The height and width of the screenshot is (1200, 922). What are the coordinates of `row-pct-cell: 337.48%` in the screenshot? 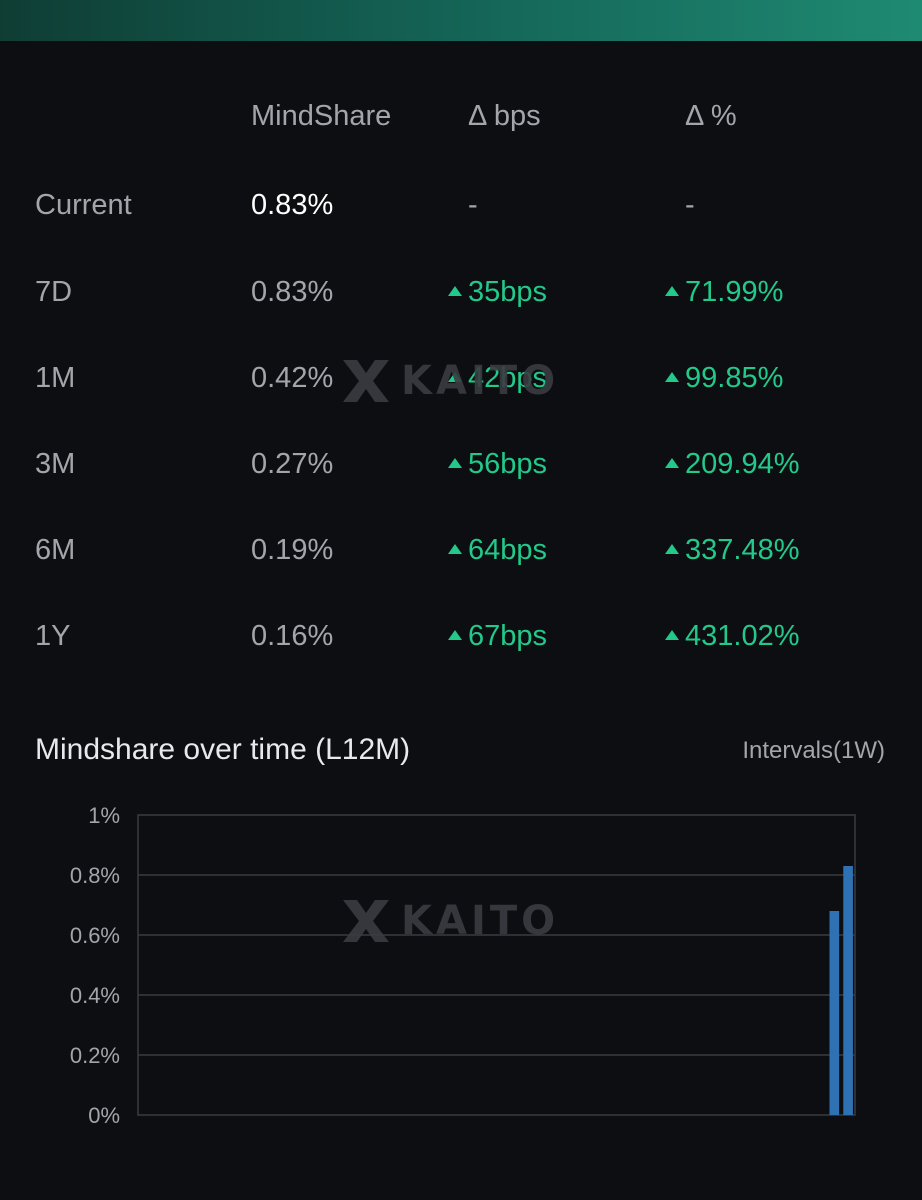 It's located at (732, 550).